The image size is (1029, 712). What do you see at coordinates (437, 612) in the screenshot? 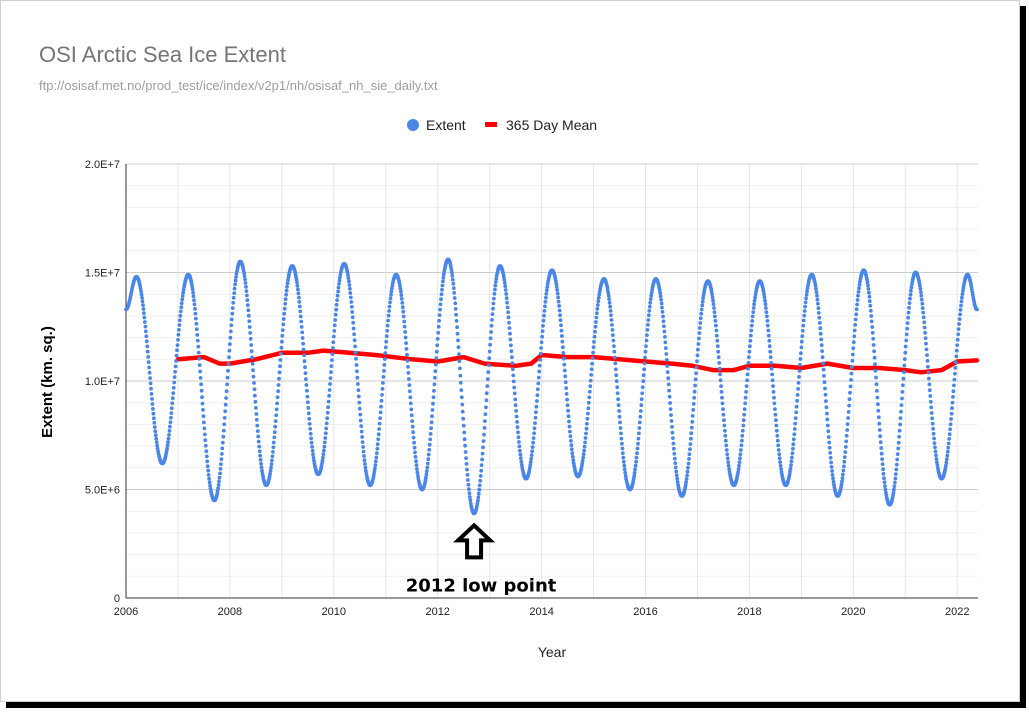
I see `x-tick-label: 2012` at bounding box center [437, 612].